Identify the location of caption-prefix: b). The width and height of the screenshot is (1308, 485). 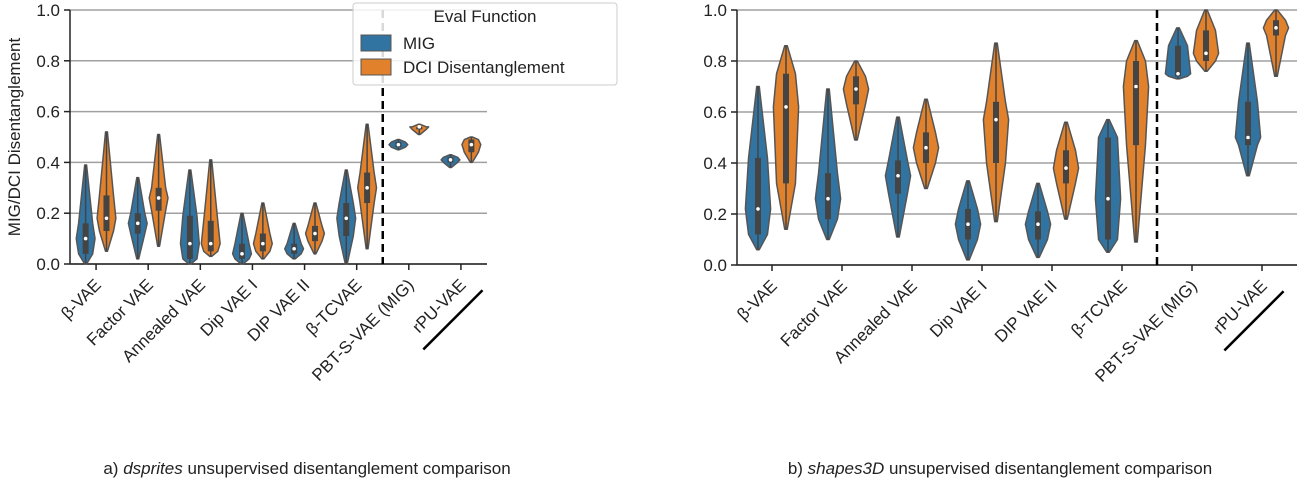
(795, 468).